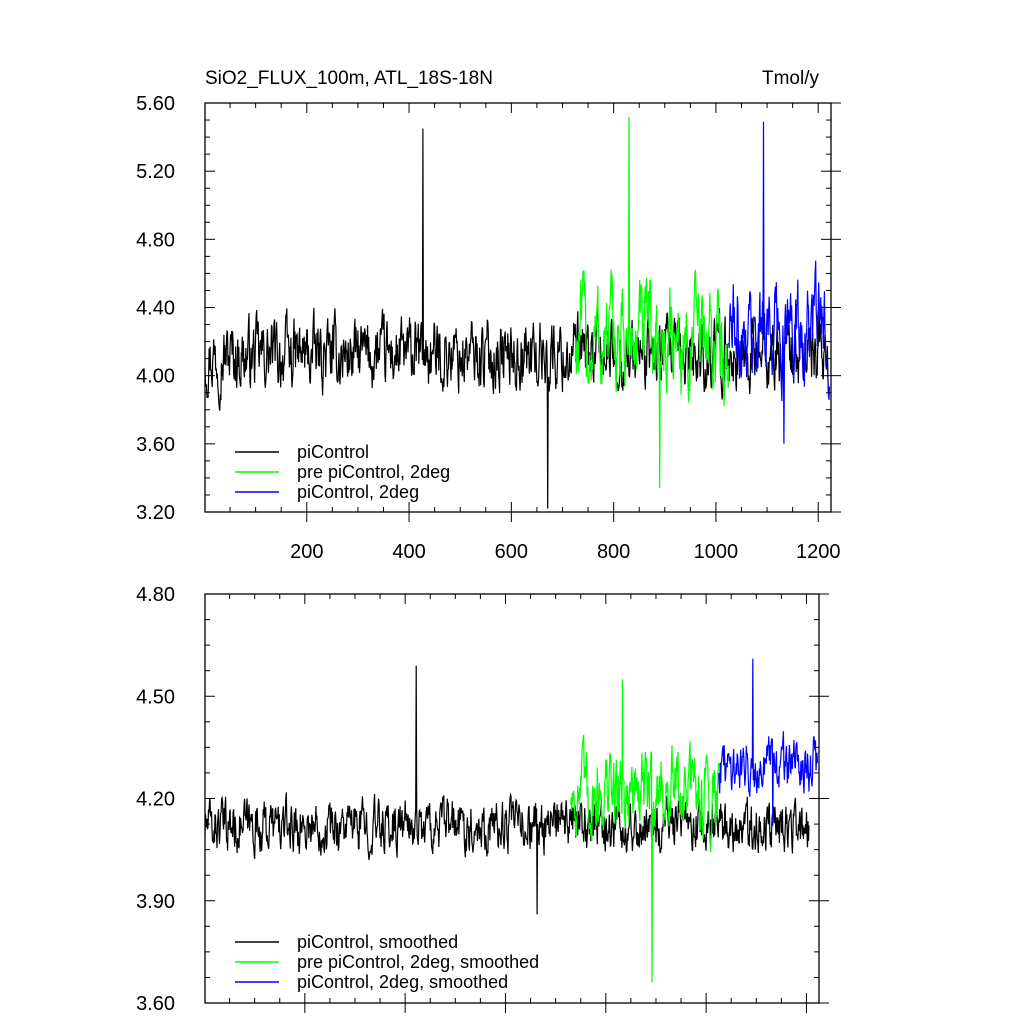 The image size is (1024, 1029). What do you see at coordinates (613, 552) in the screenshot?
I see `x-tick-label: 800` at bounding box center [613, 552].